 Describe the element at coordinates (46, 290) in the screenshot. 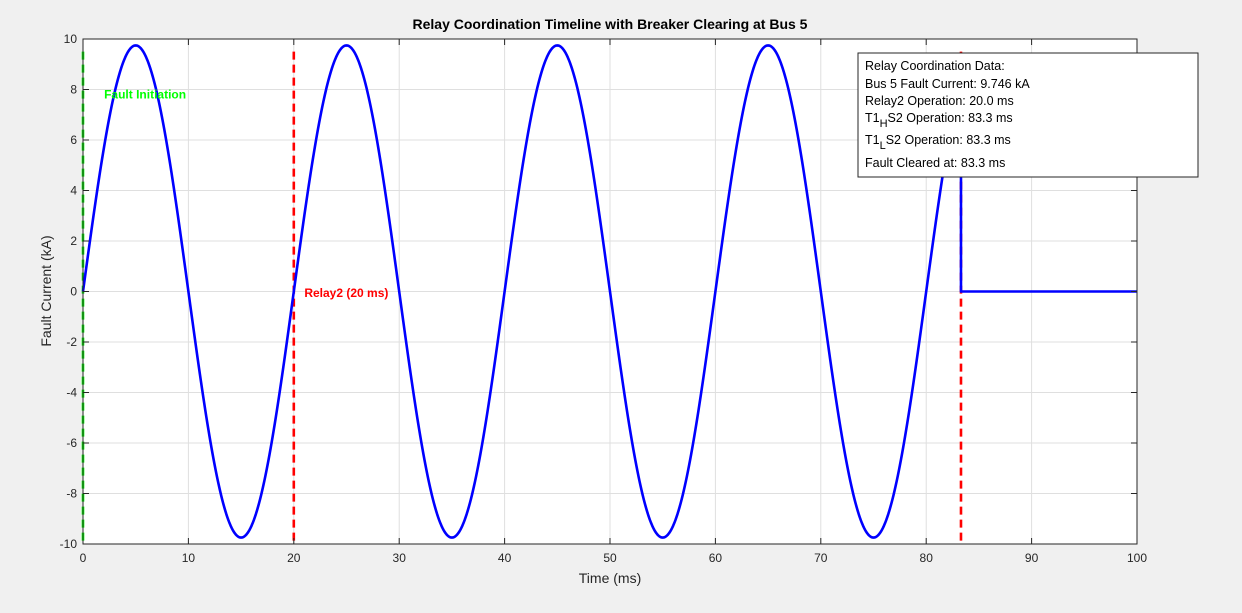

I see `y-axis-label: Fault Current (kA)` at that location.